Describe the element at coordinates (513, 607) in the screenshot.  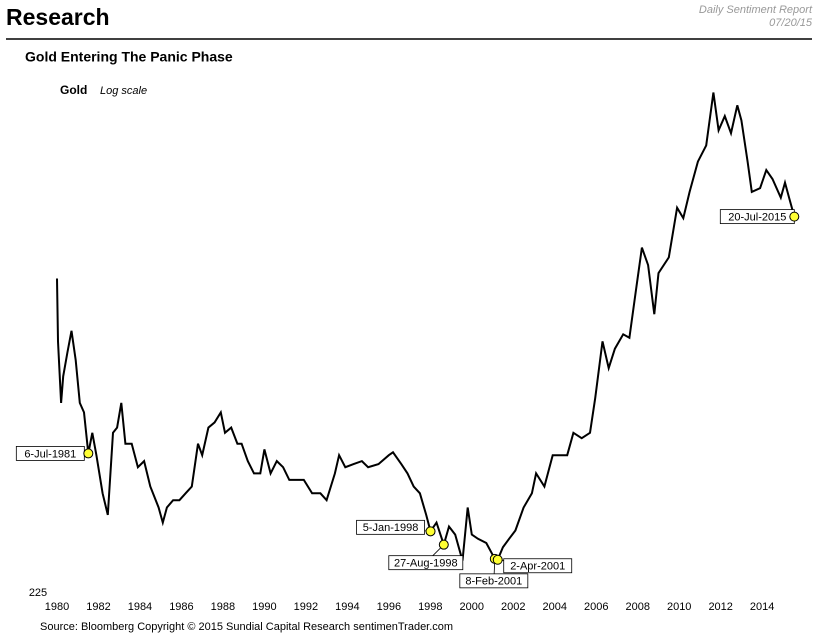
I see `x-tick-label: 2002` at that location.